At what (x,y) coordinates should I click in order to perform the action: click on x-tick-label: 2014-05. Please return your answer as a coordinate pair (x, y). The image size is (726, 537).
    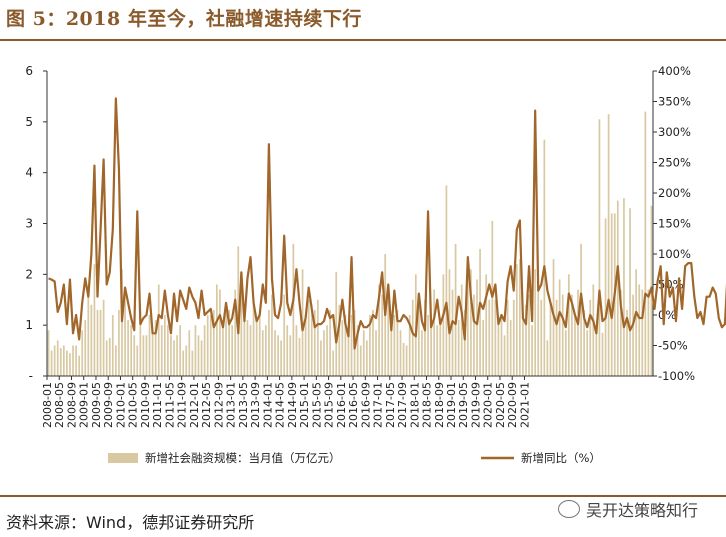
    Looking at the image, I should click on (280, 405).